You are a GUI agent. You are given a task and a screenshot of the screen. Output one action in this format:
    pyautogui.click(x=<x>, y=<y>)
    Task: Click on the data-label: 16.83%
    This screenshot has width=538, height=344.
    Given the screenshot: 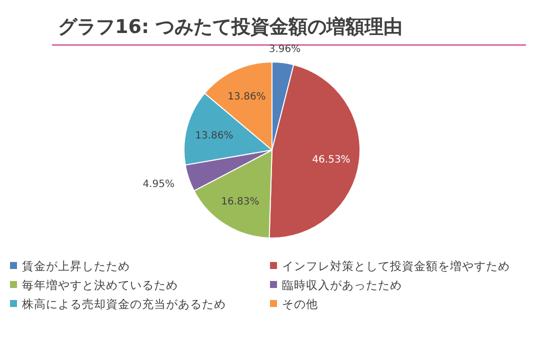 What is the action you would take?
    pyautogui.click(x=240, y=202)
    